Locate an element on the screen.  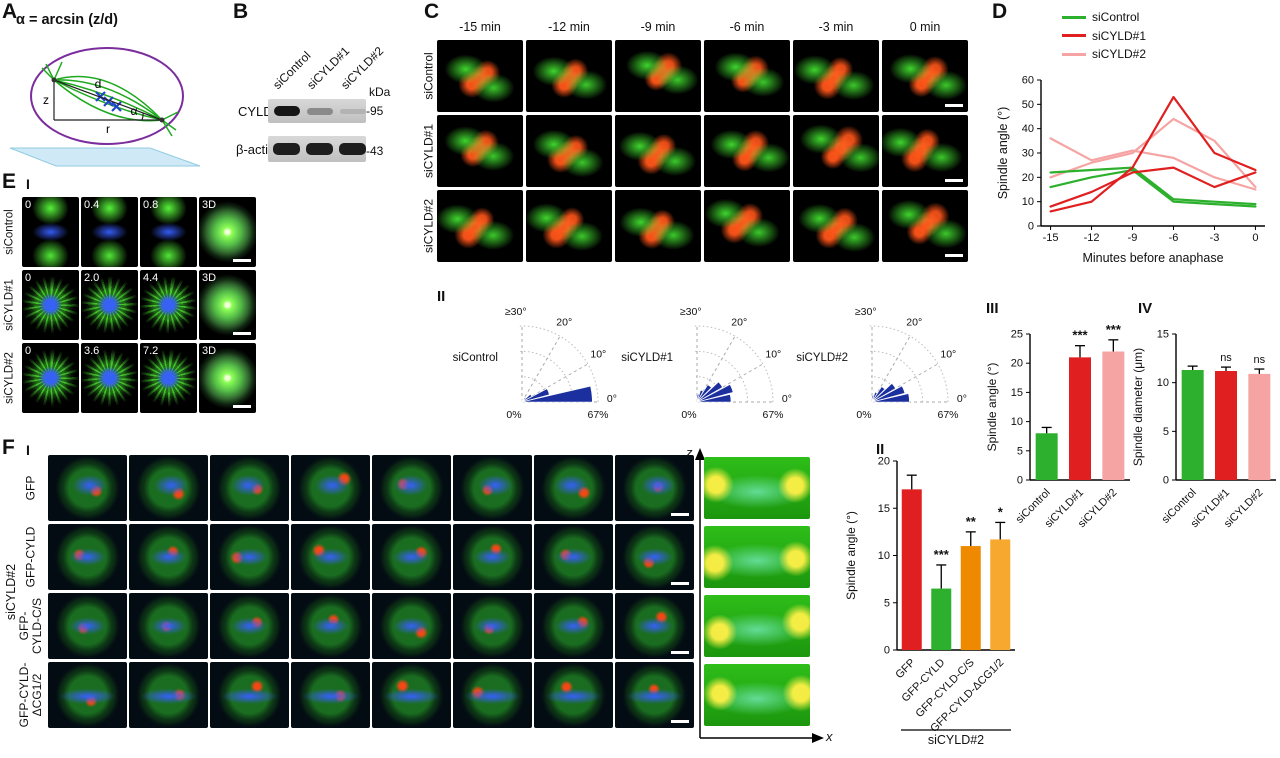
svg-text: 0% is located at coordinates (863, 415).